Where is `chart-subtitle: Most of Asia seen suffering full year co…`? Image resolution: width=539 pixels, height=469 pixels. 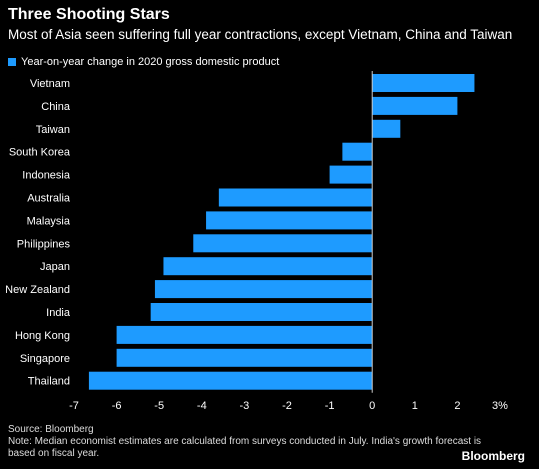
chart-subtitle: Most of Asia seen suffering full year co… is located at coordinates (260, 34).